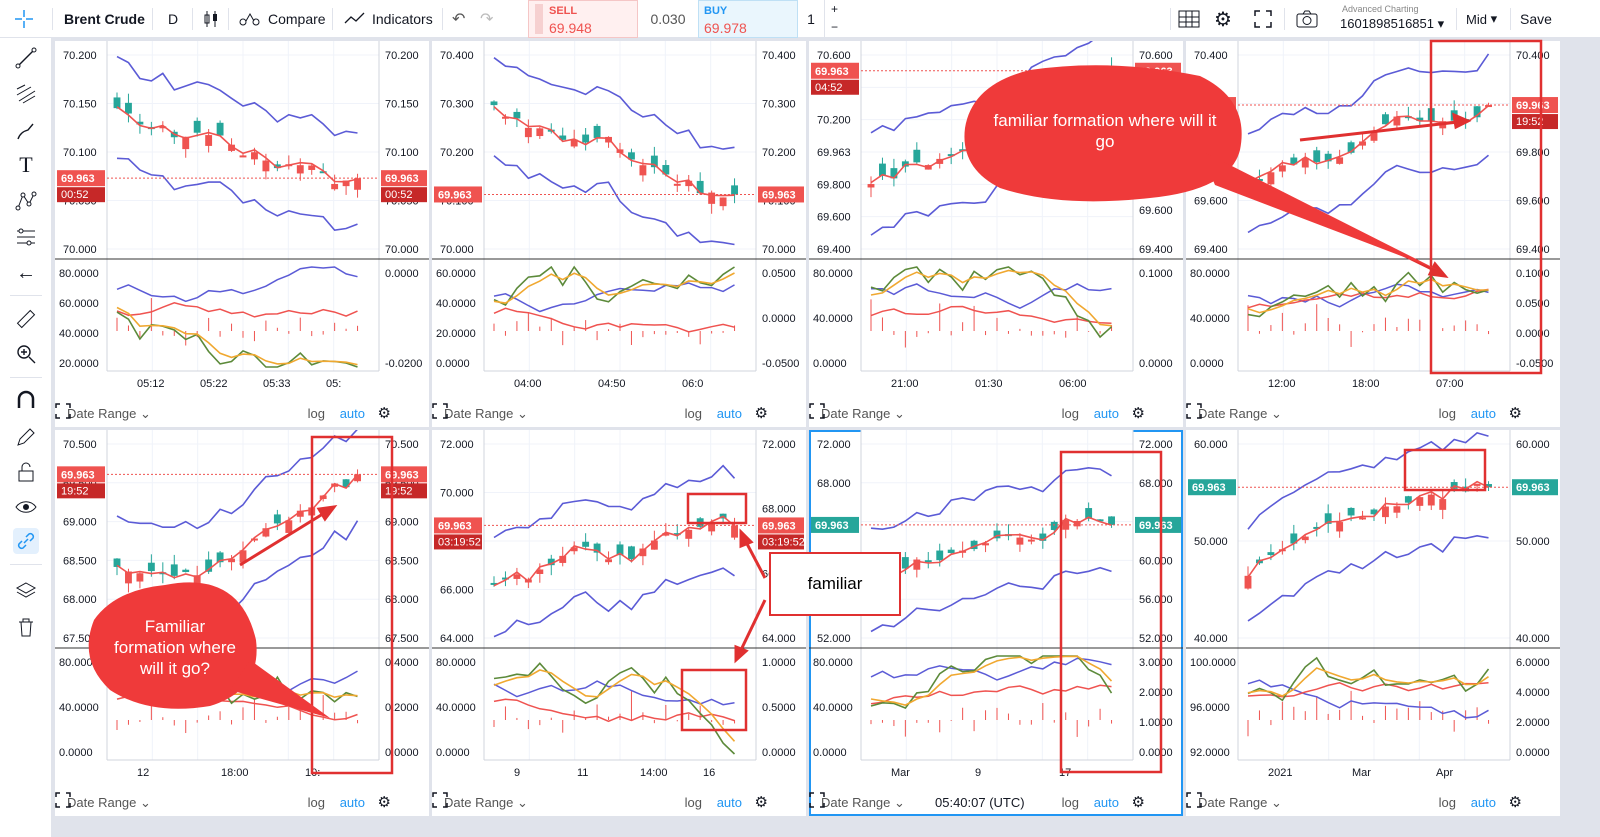  What do you see at coordinates (811, 19) in the screenshot?
I see `quantity-input: 1` at bounding box center [811, 19].